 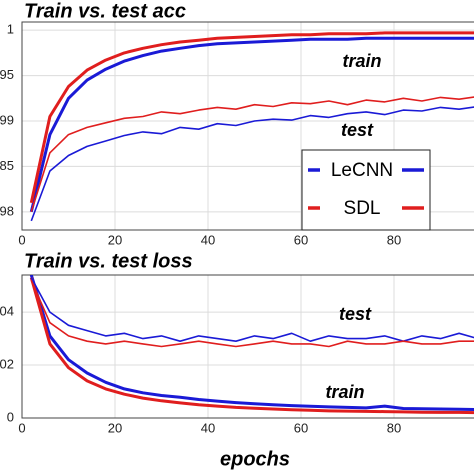 What do you see at coordinates (7, 165) in the screenshot?
I see `y-tick-label: 85` at bounding box center [7, 165].